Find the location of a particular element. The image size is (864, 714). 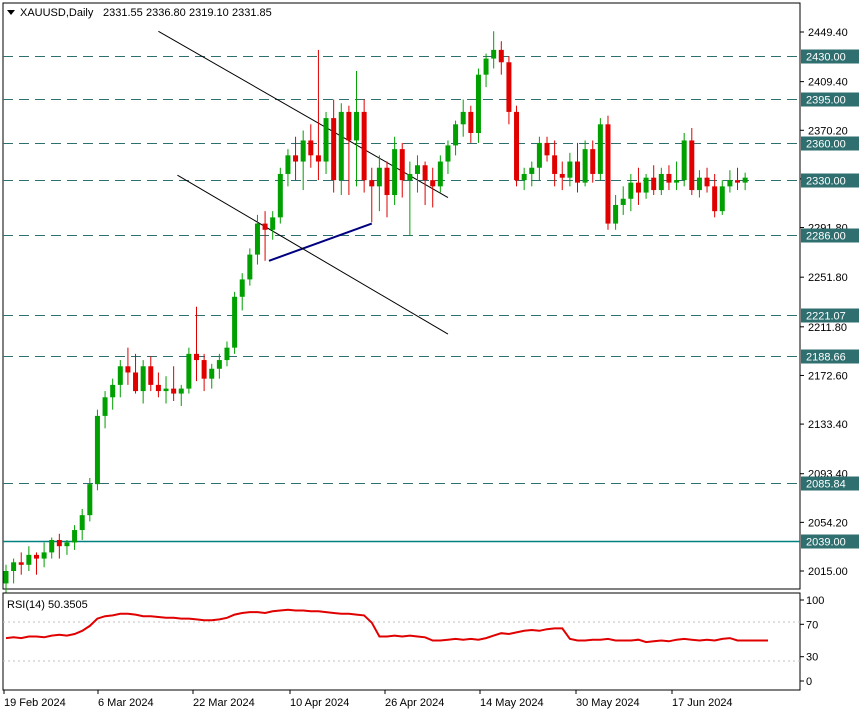

date-tick-label: 10 Apr 2024 is located at coordinates (319, 703).